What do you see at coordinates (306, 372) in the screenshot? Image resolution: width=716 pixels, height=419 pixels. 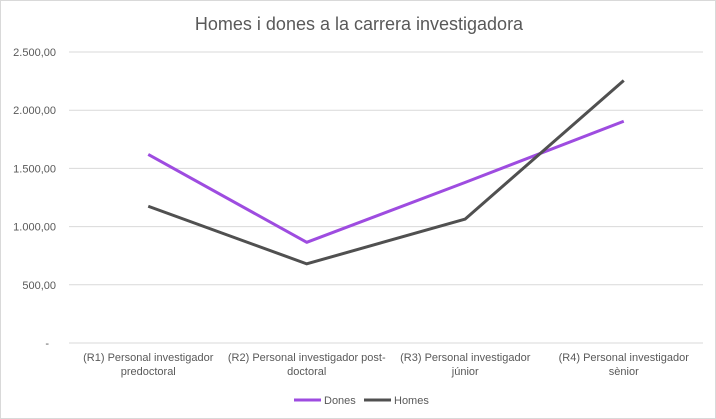 I see `x-tick-label: doctoral` at bounding box center [306, 372].